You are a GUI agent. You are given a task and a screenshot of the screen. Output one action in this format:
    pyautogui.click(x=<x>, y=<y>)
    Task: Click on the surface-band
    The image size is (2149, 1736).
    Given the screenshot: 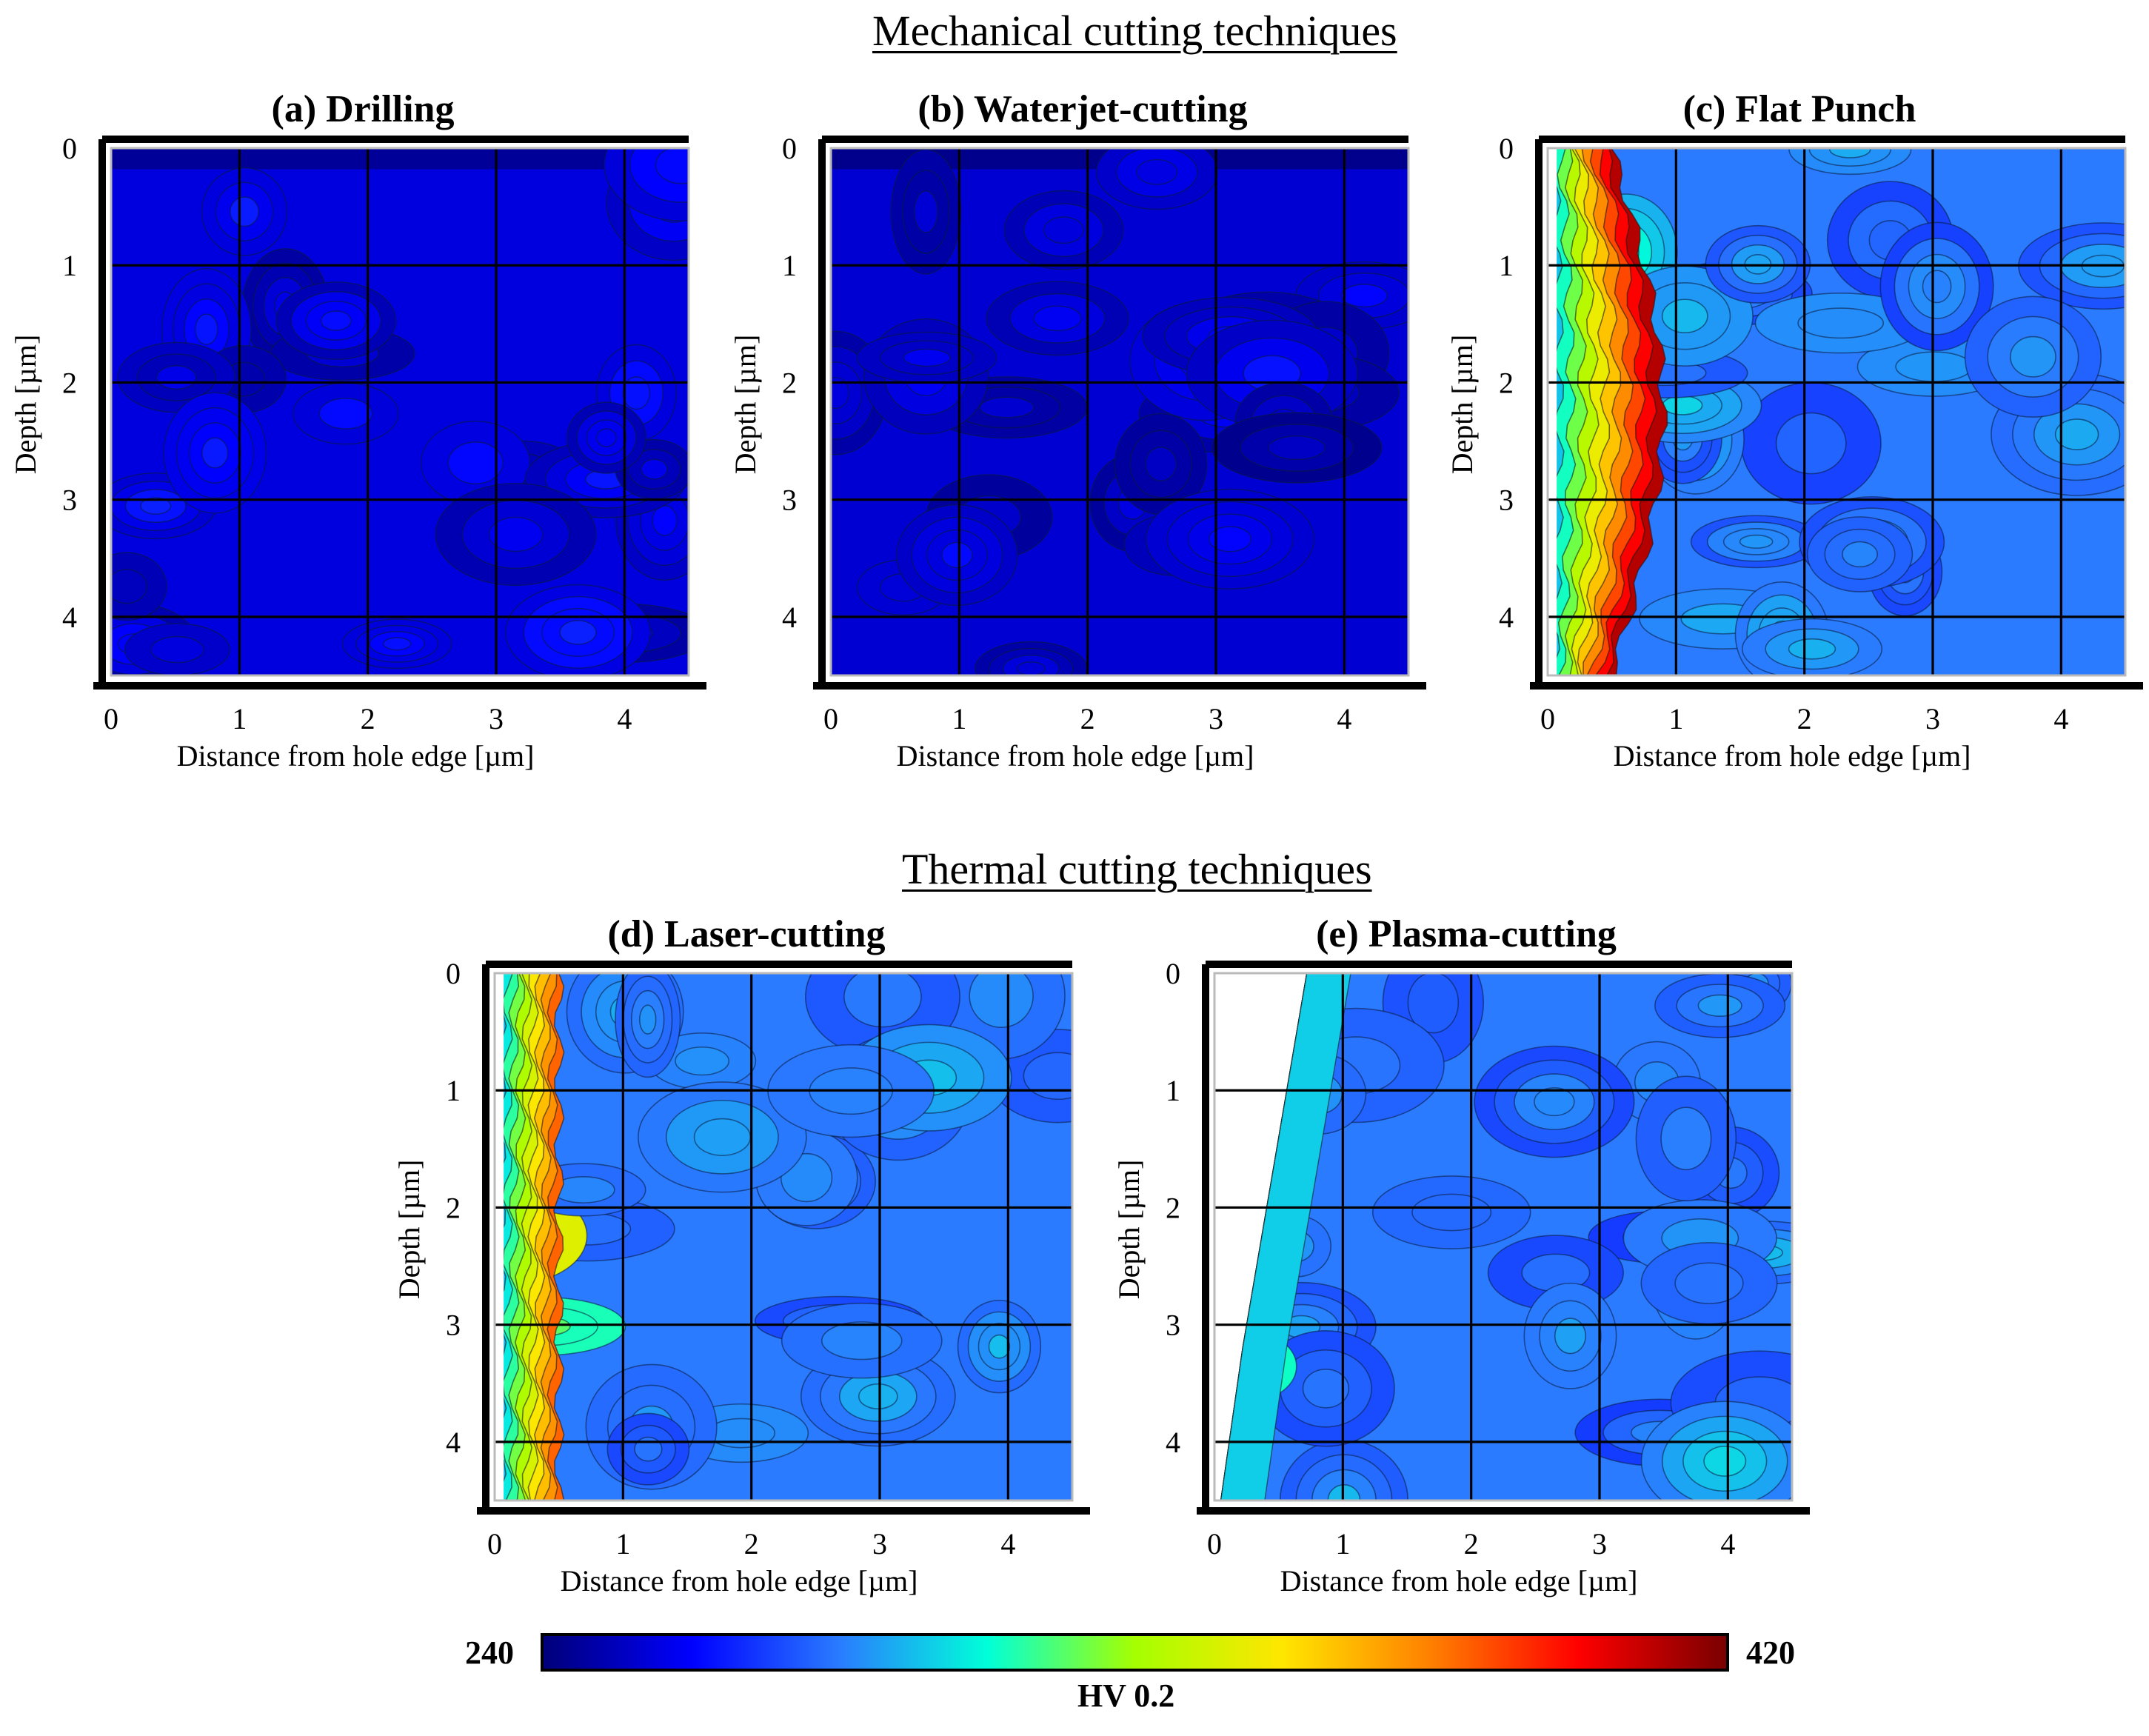 What is the action you would take?
    pyautogui.click(x=400, y=159)
    